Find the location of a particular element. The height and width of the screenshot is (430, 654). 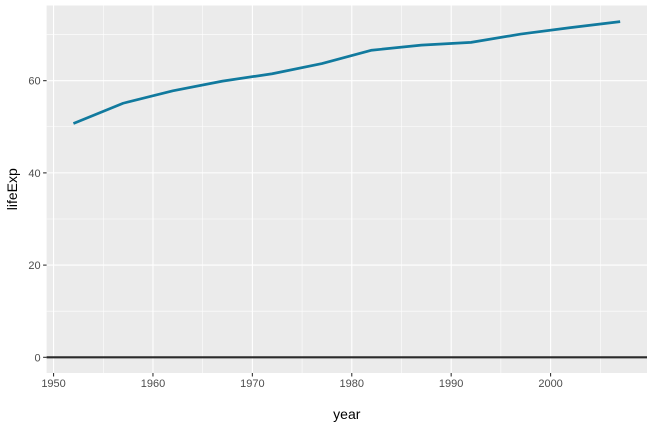

y-tick-label: 60 is located at coordinates (34, 82).